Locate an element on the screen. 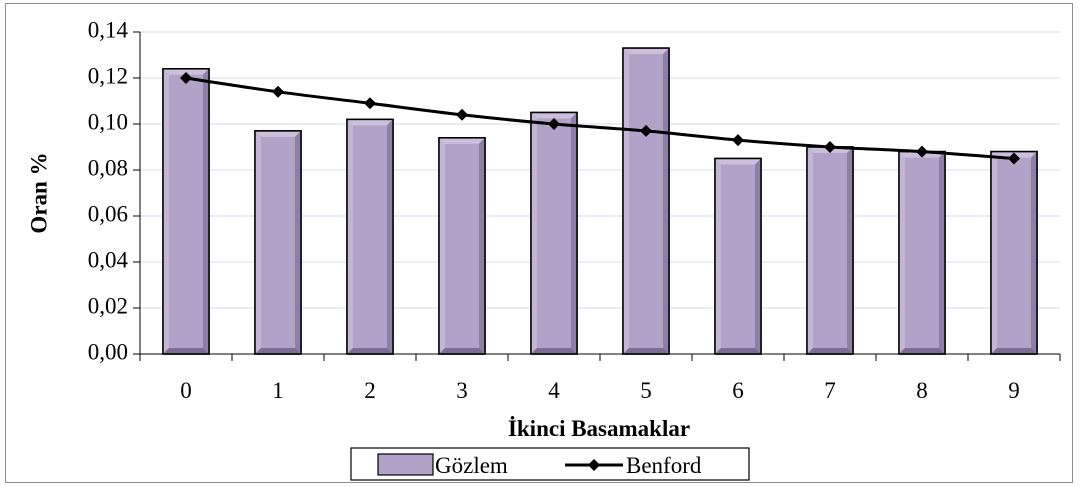  y-tick-label: 0,14 is located at coordinates (108, 29).